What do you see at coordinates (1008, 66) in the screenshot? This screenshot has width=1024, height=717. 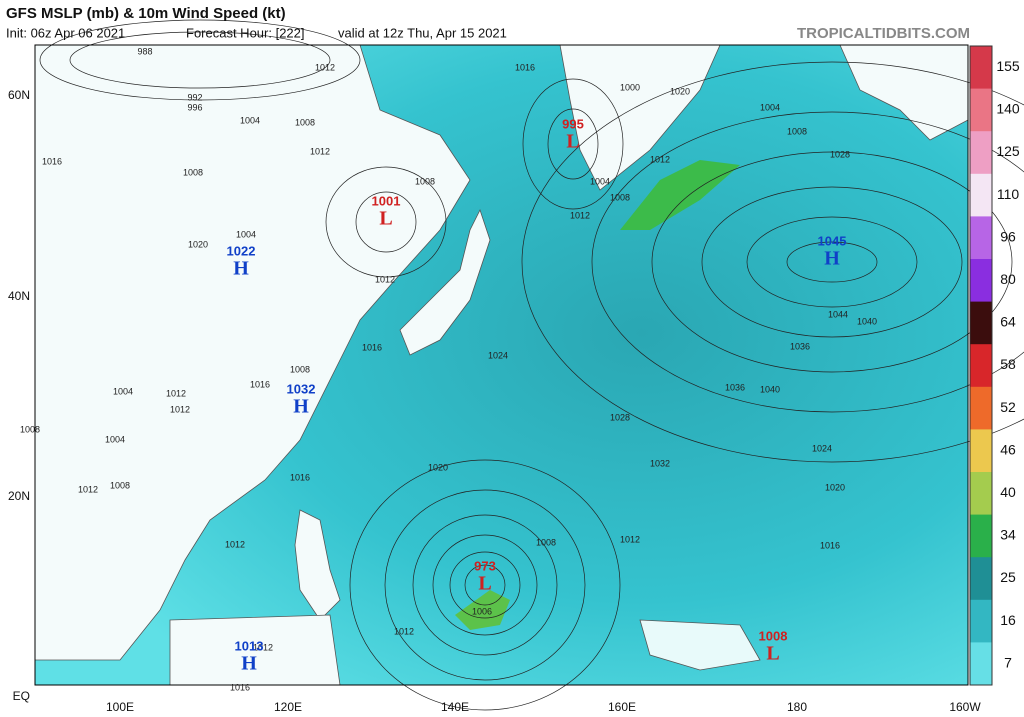 I see `colorbar-label: 155` at bounding box center [1008, 66].